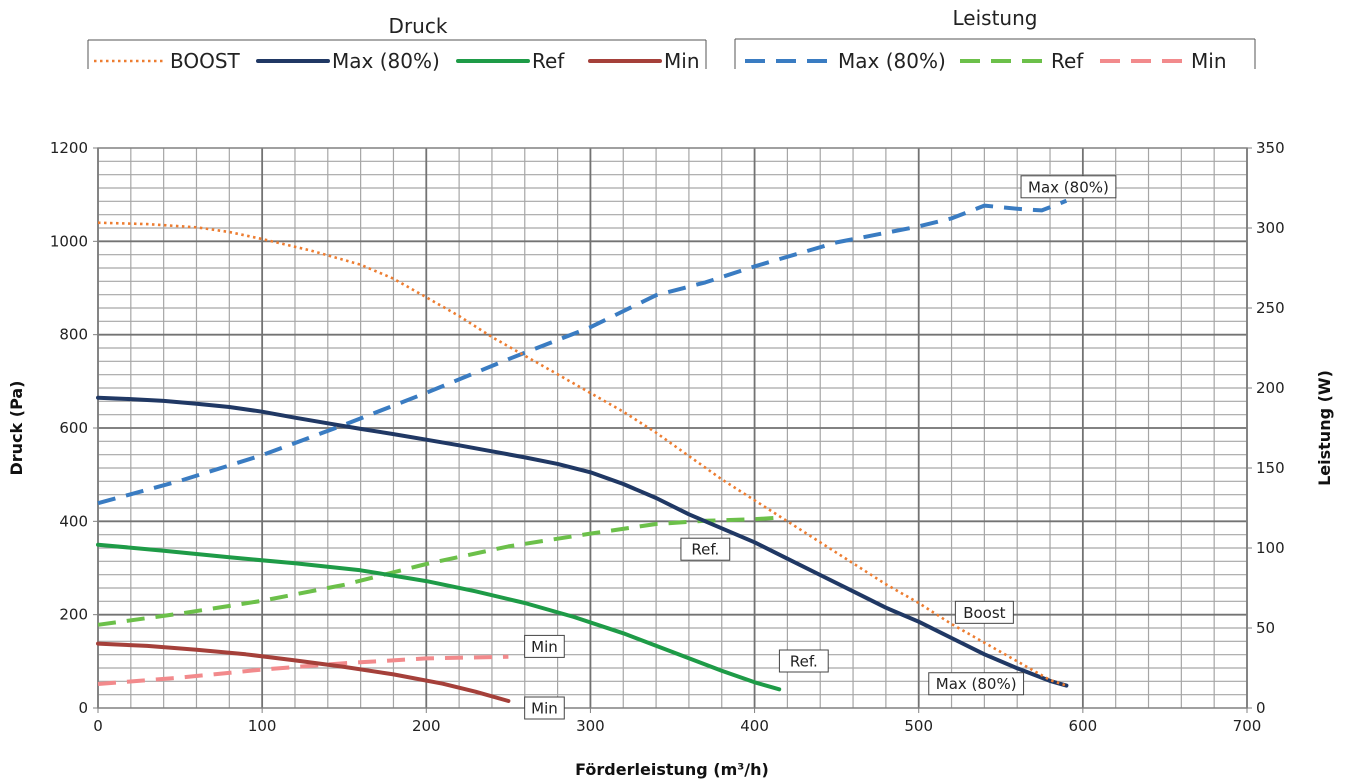  What do you see at coordinates (73, 521) in the screenshot?
I see `y-left-tick-label: 400` at bounding box center [73, 521].